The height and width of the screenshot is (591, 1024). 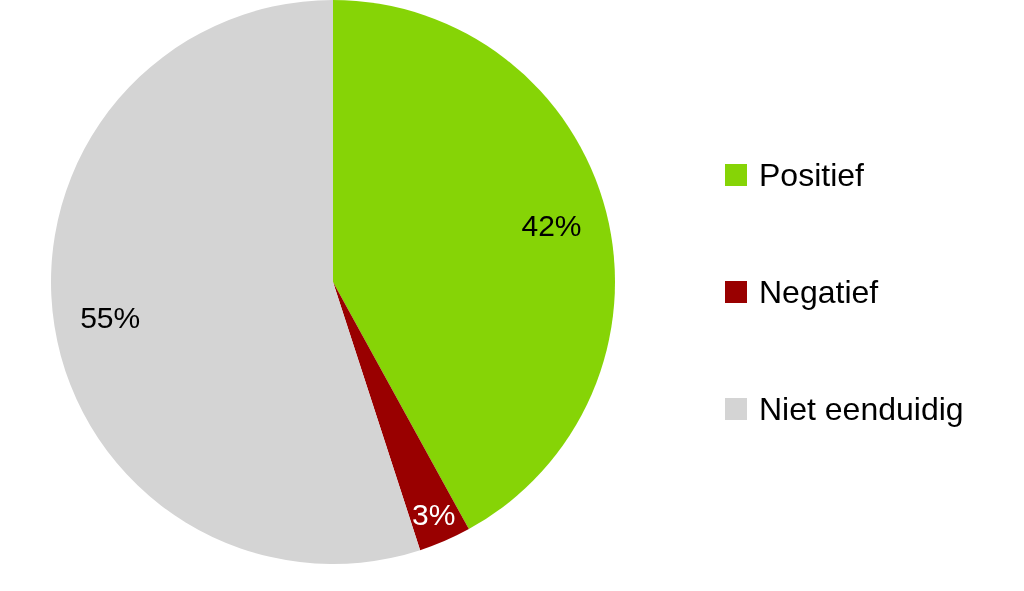 What do you see at coordinates (110, 317) in the screenshot?
I see `data-label: 55%` at bounding box center [110, 317].